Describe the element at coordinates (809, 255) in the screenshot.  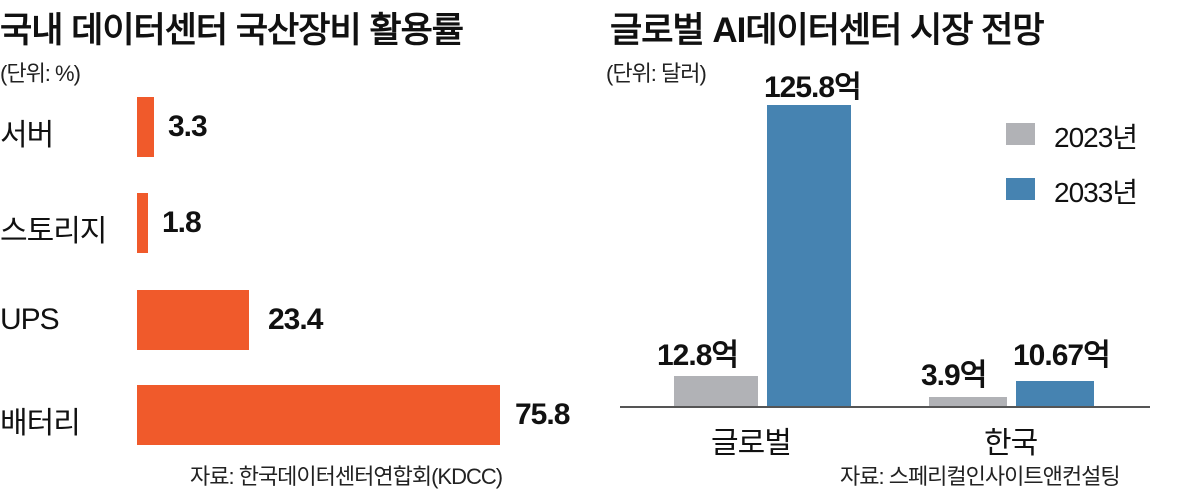
I see `bar-global-2033` at that location.